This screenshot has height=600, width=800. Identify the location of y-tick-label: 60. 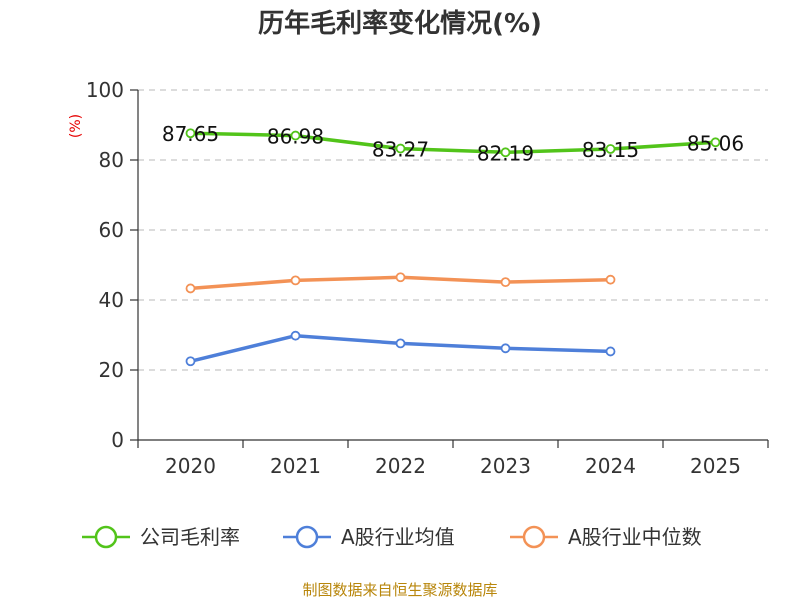
(111, 230).